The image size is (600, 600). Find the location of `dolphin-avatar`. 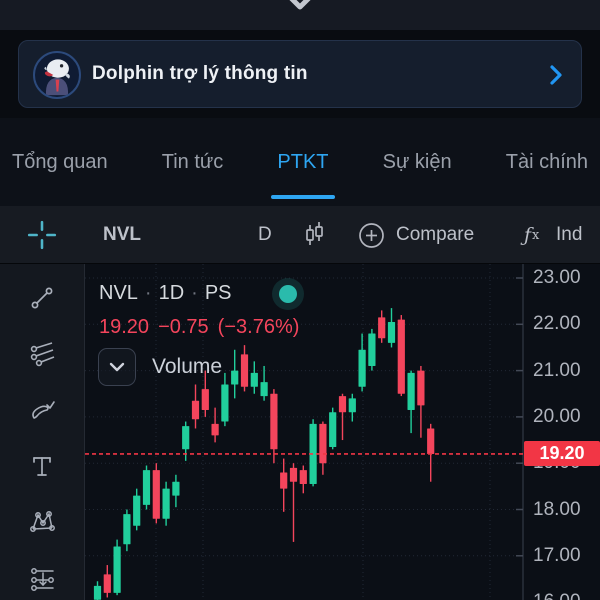

dolphin-avatar is located at coordinates (57, 75).